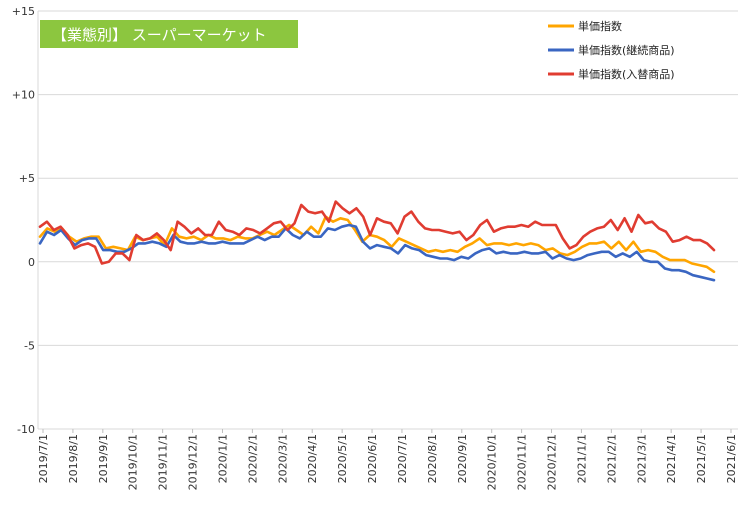 This screenshot has width=742, height=509. What do you see at coordinates (23, 220) in the screenshot?
I see `y-axis-ticks: +15 +10 +5 0 -5 -10` at bounding box center [23, 220].